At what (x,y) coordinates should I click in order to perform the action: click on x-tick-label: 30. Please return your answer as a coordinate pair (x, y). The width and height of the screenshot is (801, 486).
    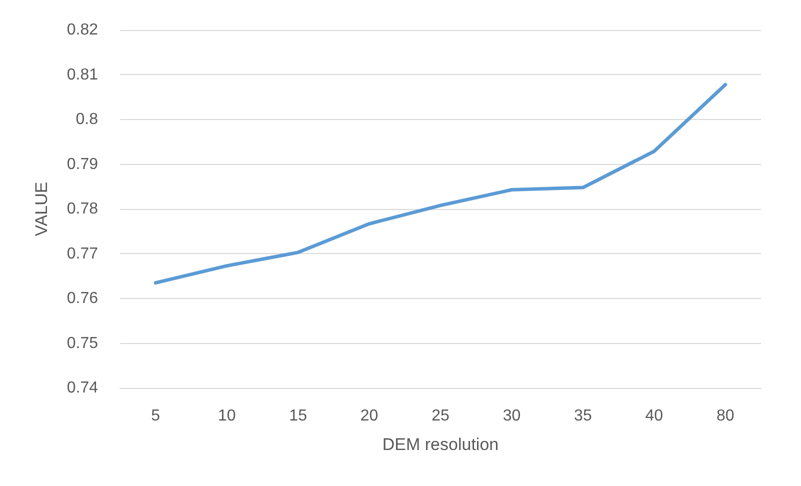
    Looking at the image, I should click on (511, 416).